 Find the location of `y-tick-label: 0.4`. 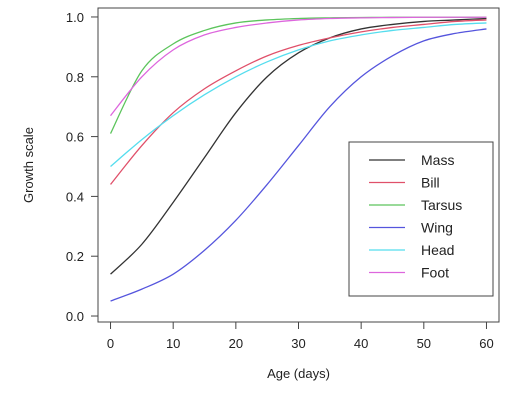

y-tick-label: 0.4 is located at coordinates (75, 196).